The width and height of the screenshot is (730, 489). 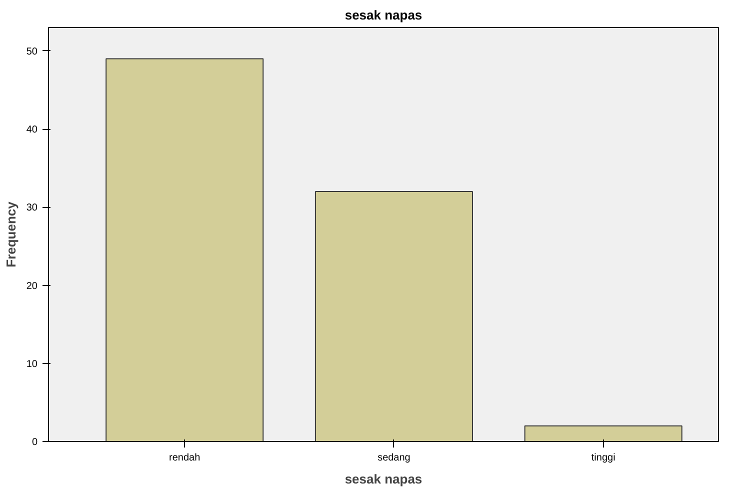 I want to click on y-tick-label: 20, so click(x=32, y=286).